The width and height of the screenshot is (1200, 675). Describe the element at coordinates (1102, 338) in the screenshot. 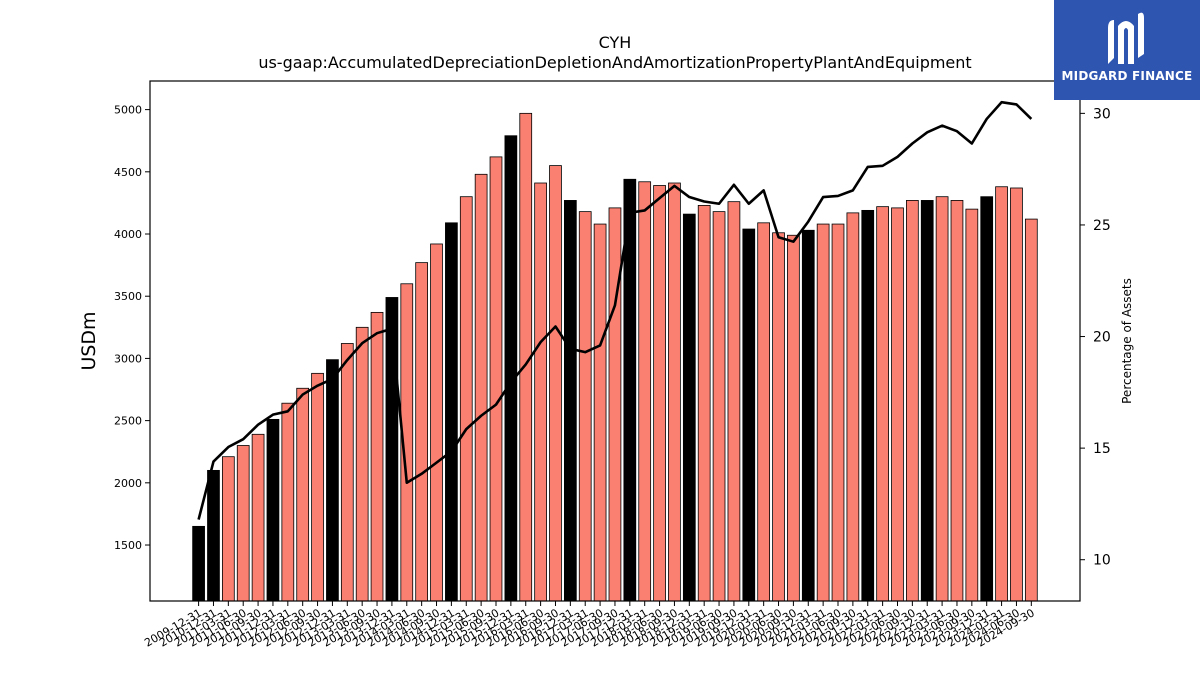

I see `y2-tick-label: 20` at that location.